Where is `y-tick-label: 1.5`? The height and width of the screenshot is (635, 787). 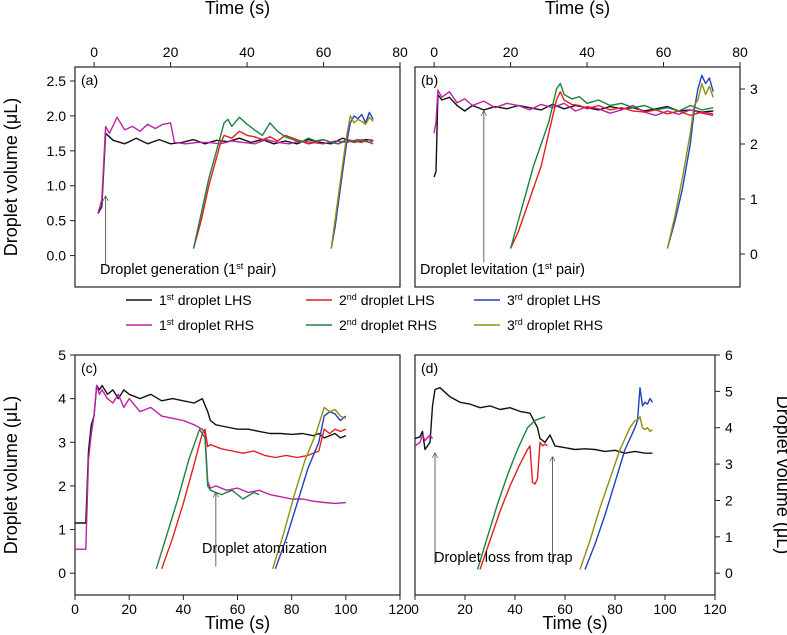 y-tick-label: 1.5 is located at coordinates (57, 151).